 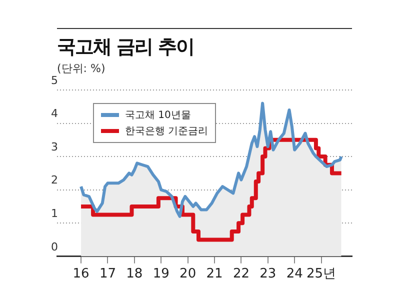 What do you see at coordinates (134, 274) in the screenshot?
I see `x-tick-label: 18` at bounding box center [134, 274].